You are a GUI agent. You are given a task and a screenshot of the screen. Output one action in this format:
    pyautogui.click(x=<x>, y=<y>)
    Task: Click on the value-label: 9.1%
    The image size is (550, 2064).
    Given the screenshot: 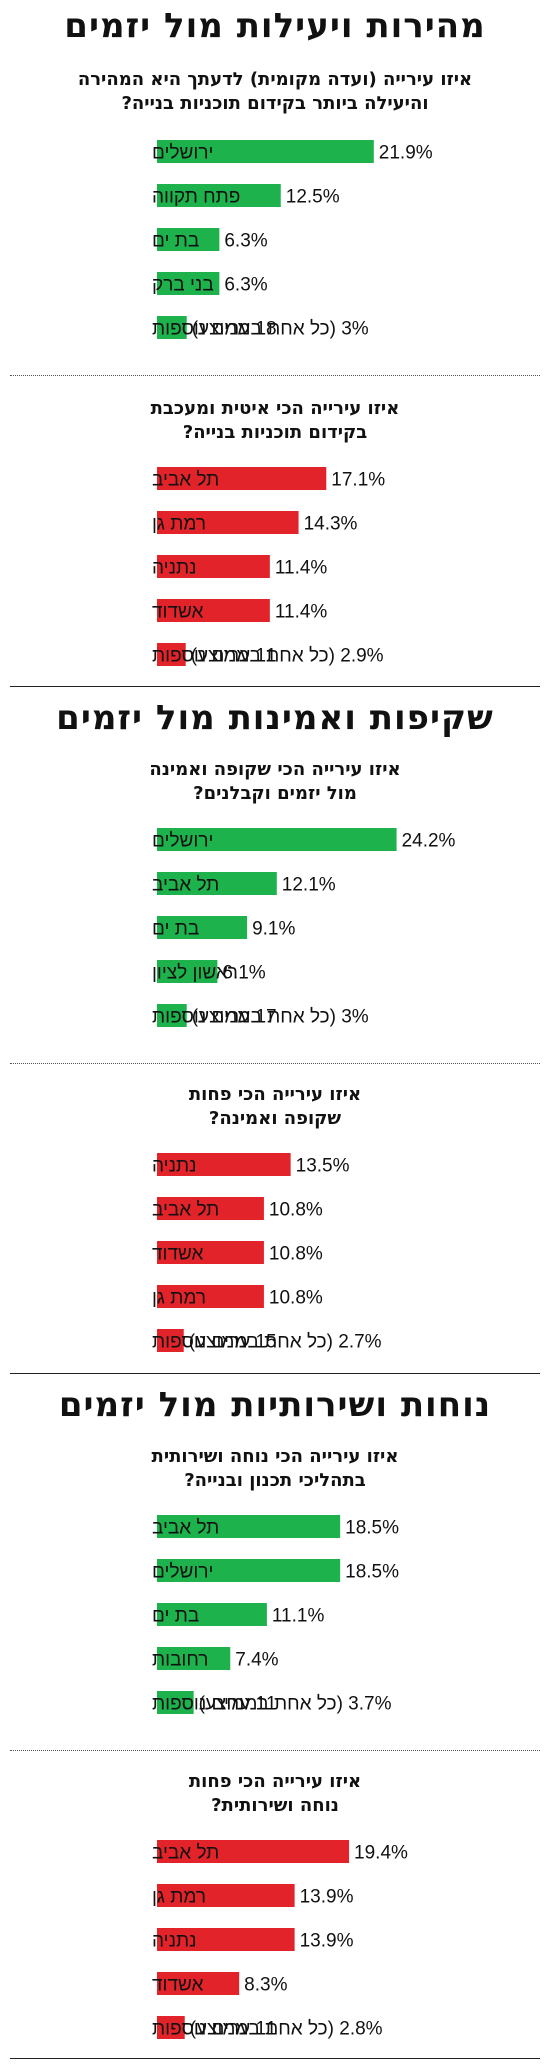 What is the action you would take?
    pyautogui.click(x=273, y=929)
    